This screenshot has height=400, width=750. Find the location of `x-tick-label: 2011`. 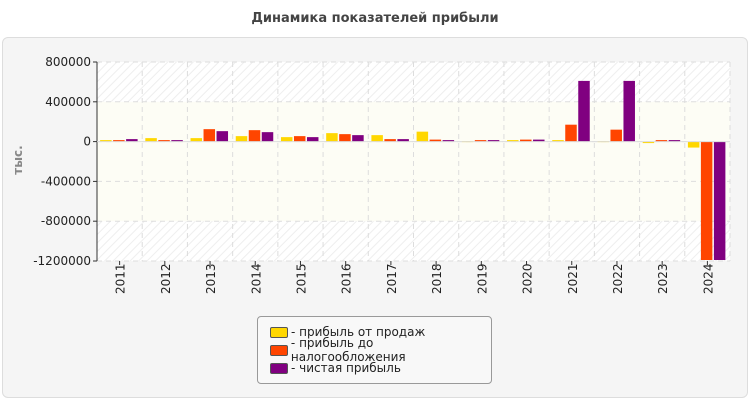

x-tick-label: 2011 is located at coordinates (121, 278).